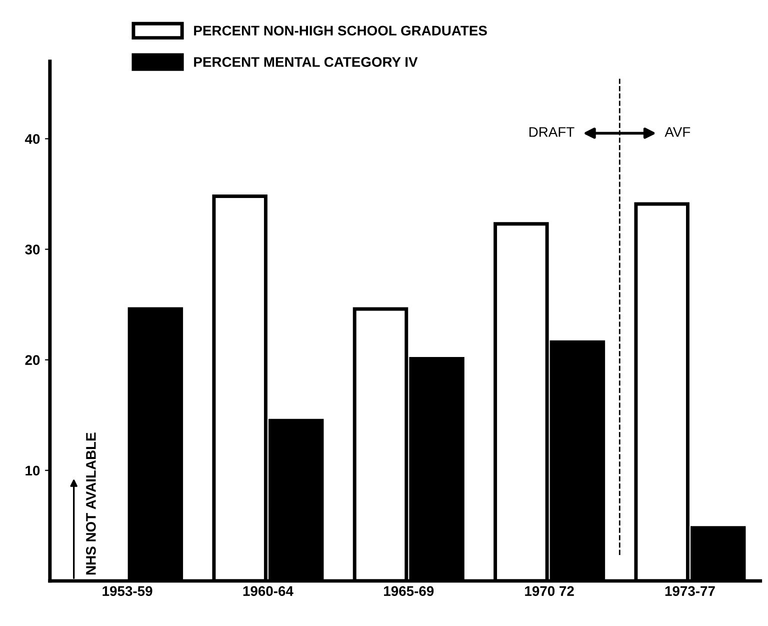 Image resolution: width=768 pixels, height=626 pixels. I want to click on y-tick-label: 10, so click(33, 471).